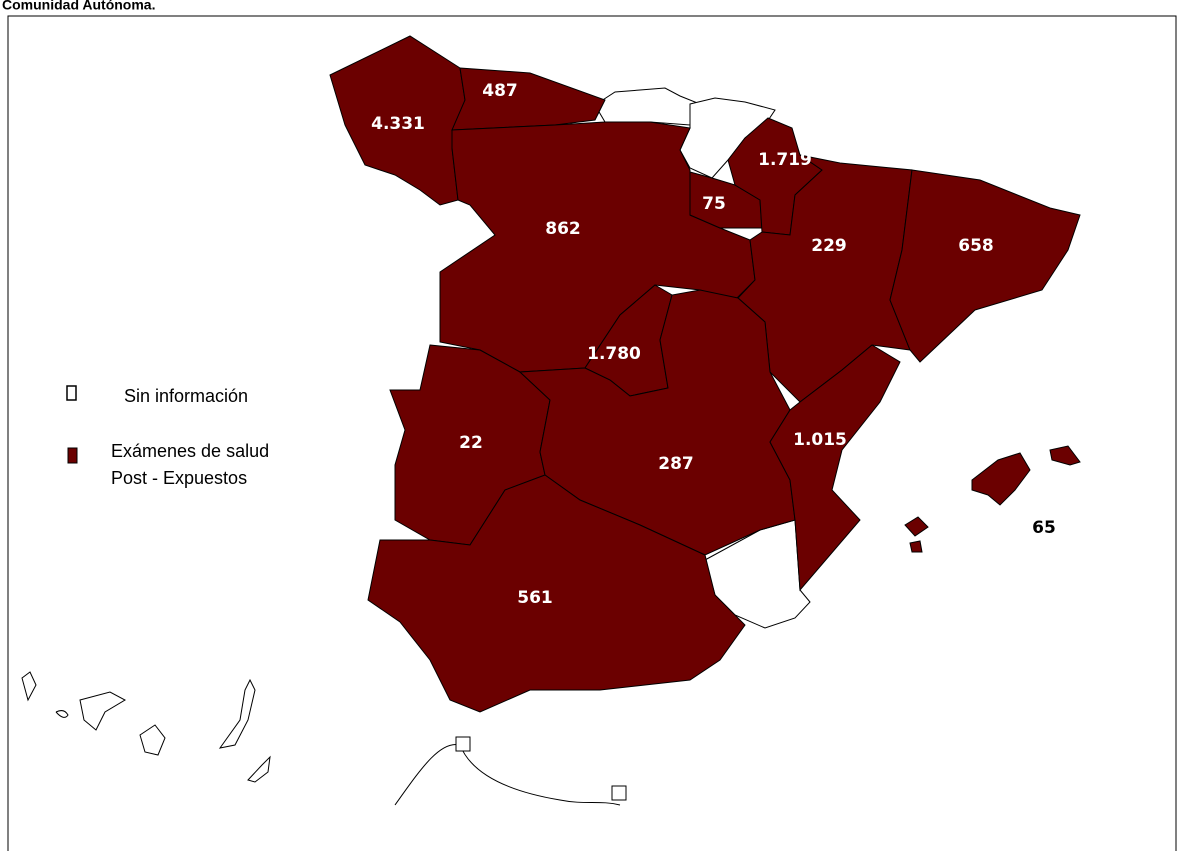 Image resolution: width=1178 pixels, height=851 pixels. What do you see at coordinates (471, 443) in the screenshot?
I see `region-label: 22` at bounding box center [471, 443].